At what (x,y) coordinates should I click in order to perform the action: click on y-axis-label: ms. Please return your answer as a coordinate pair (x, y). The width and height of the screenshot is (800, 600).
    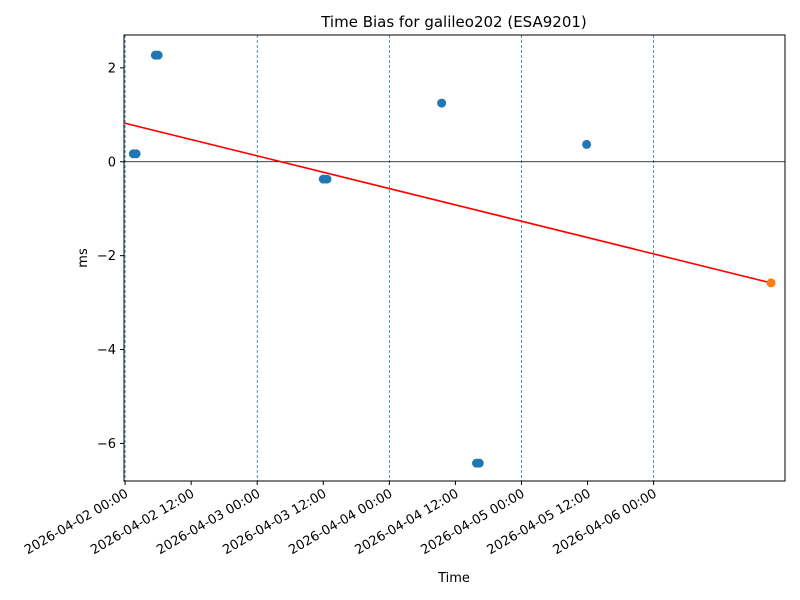
    Looking at the image, I should click on (83, 258).